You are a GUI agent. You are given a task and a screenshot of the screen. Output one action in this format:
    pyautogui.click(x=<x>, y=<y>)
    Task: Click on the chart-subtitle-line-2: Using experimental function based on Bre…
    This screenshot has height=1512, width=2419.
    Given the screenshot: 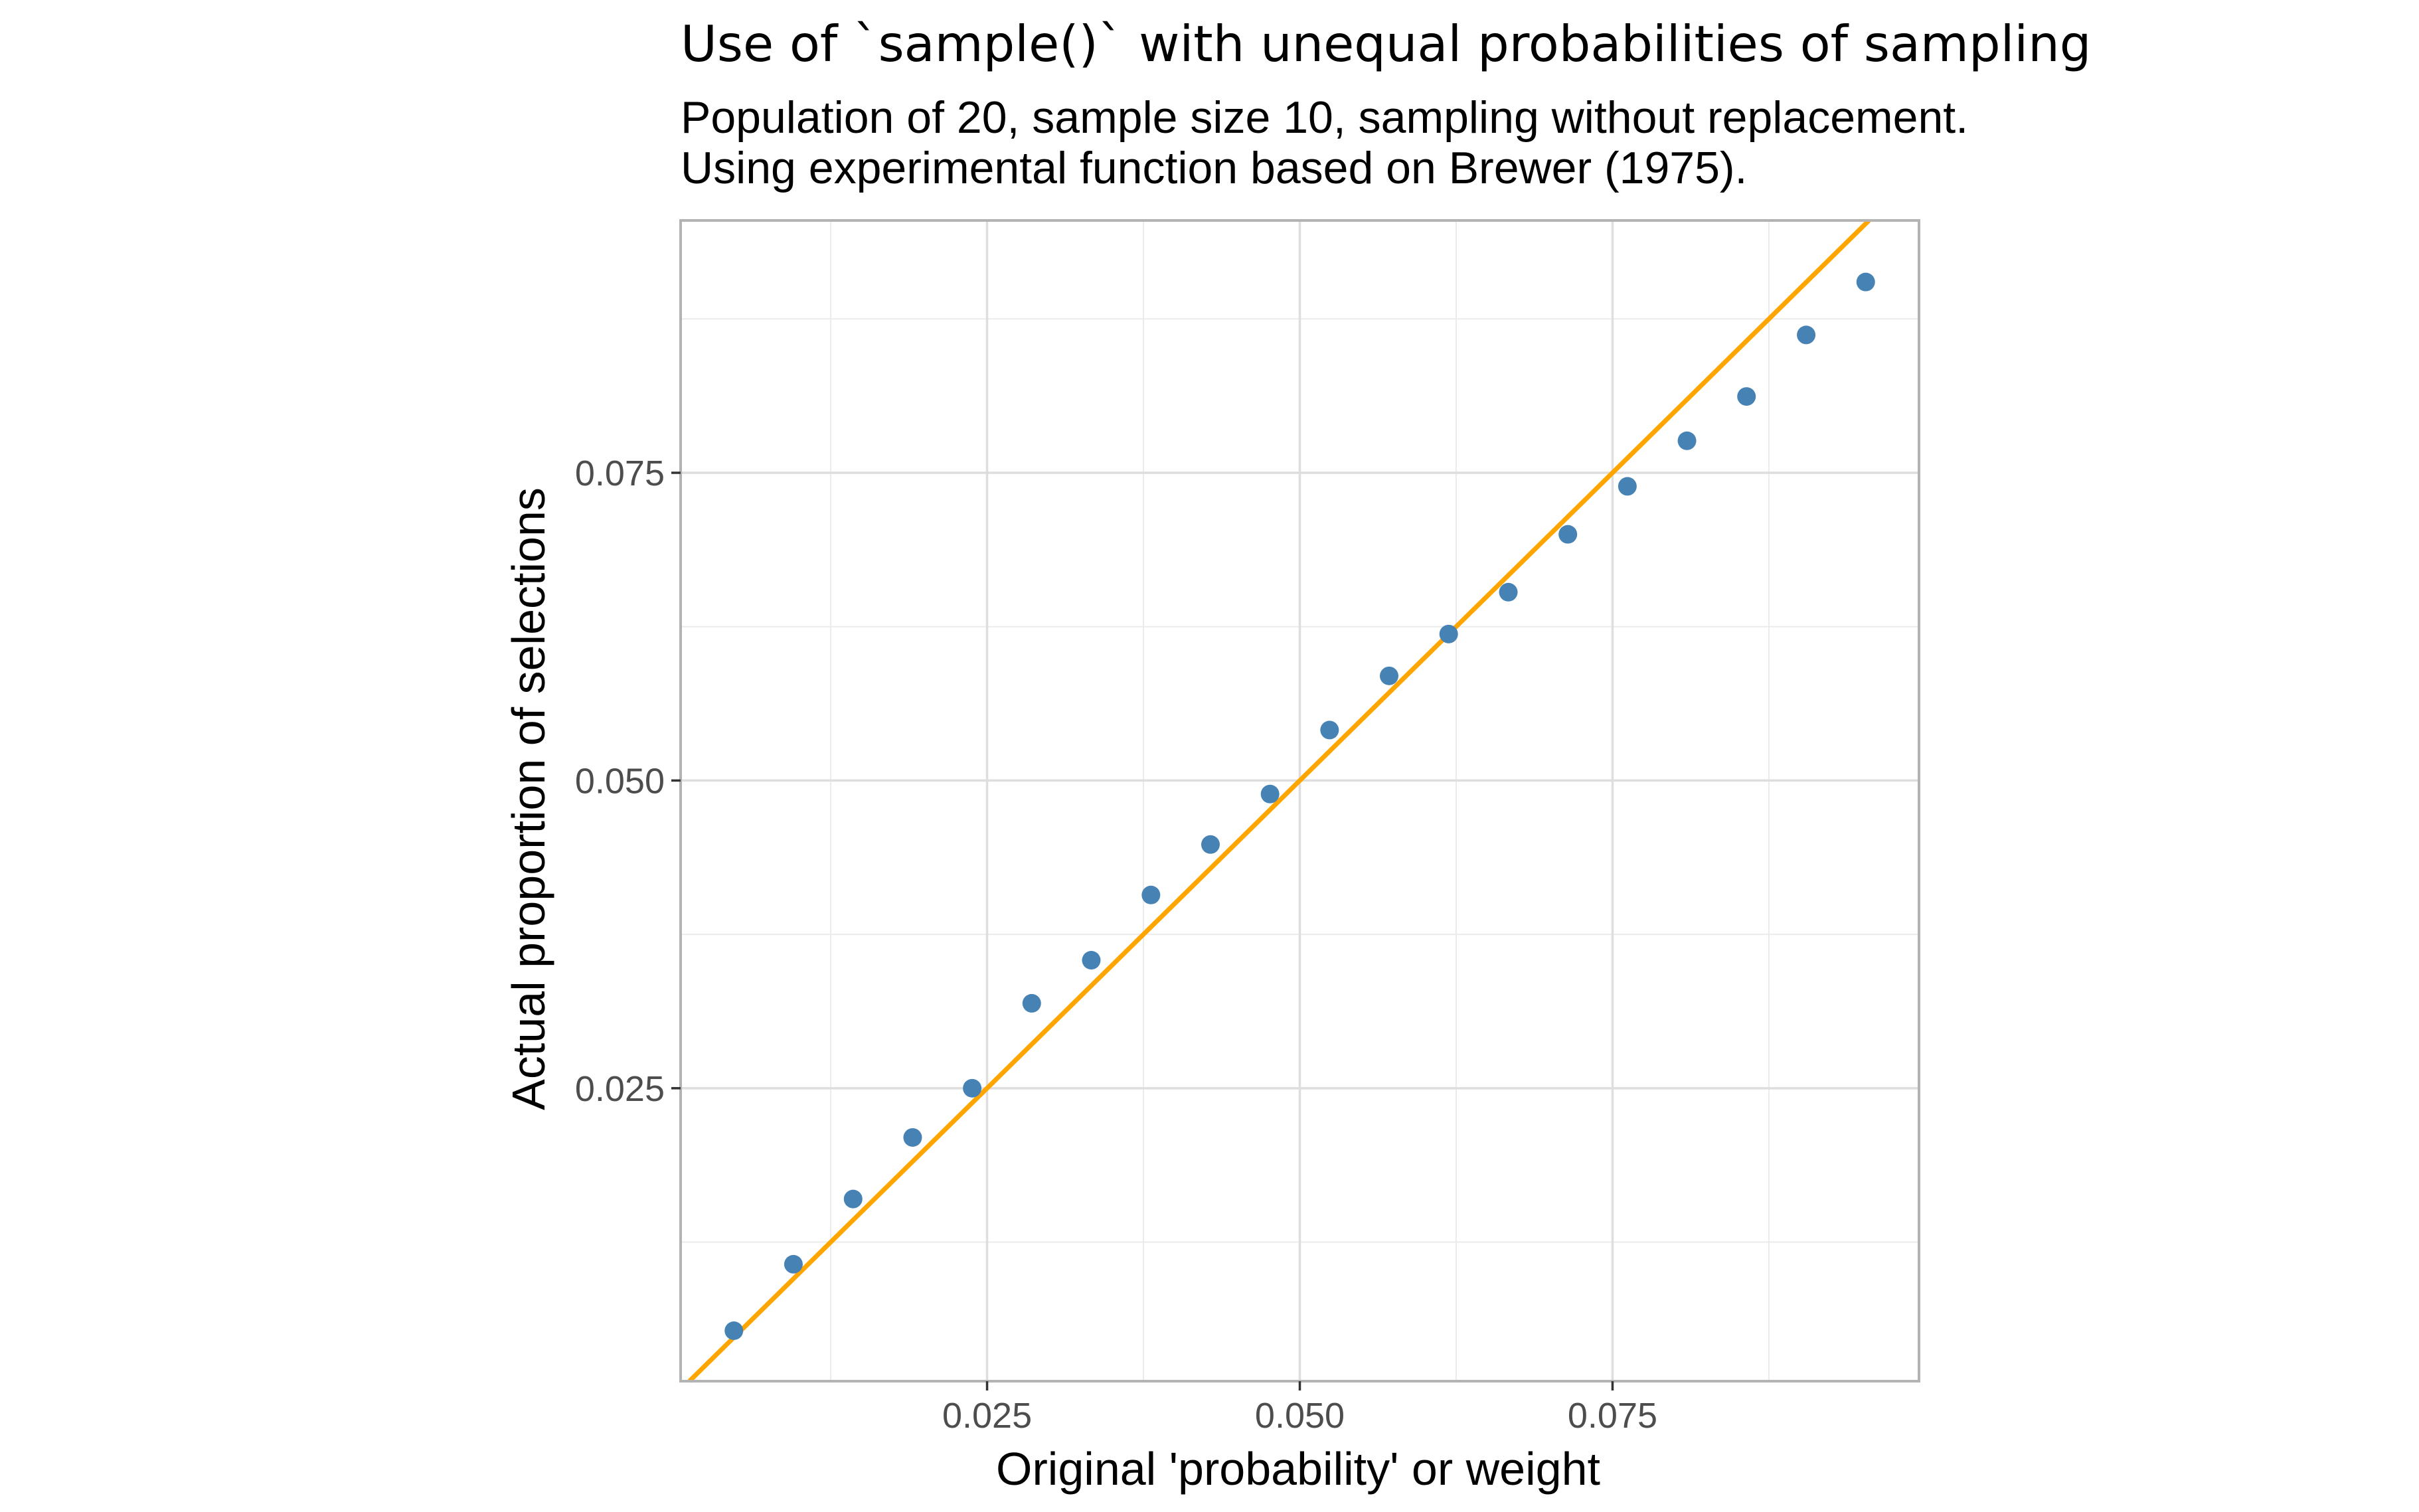 What is the action you would take?
    pyautogui.click(x=1214, y=168)
    